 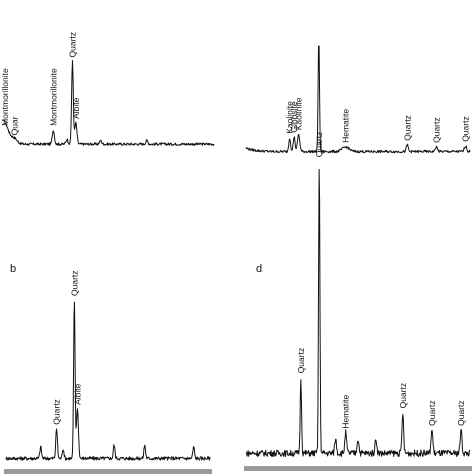 I want to click on peak-label-b-2: Albite, so click(x=77, y=394).